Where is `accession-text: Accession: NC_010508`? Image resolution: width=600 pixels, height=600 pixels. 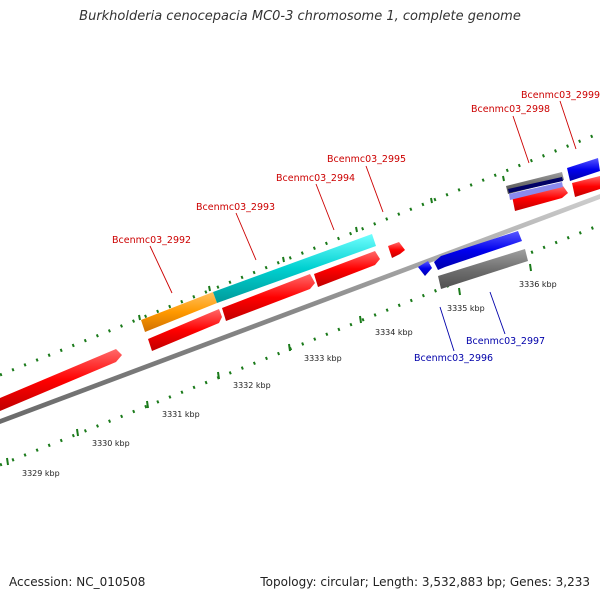 accession-text: Accession: NC_010508 is located at coordinates (77, 582).